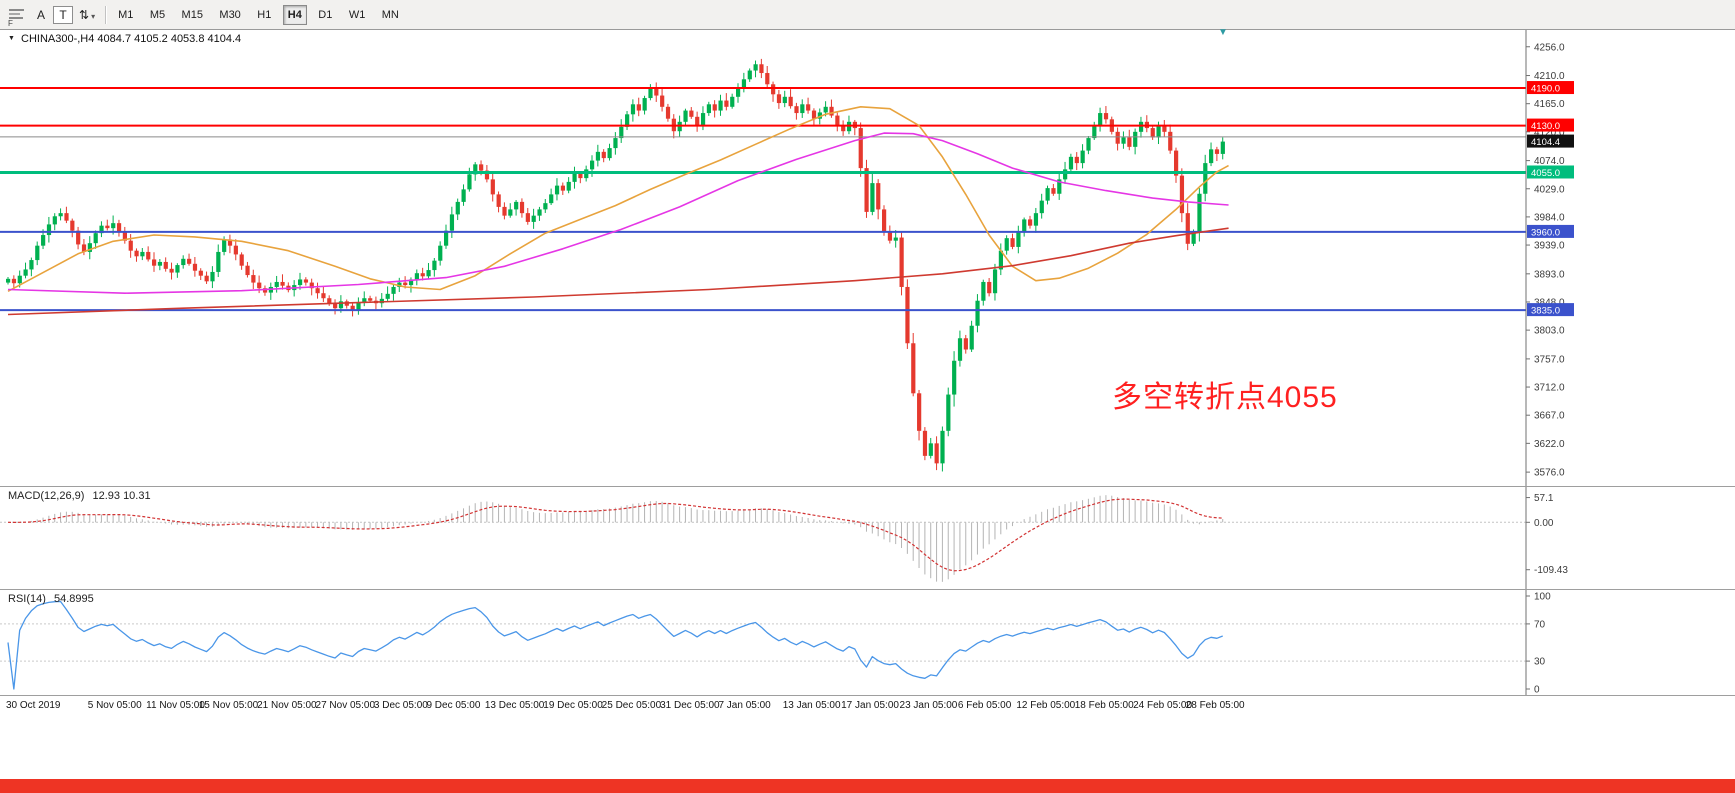 The height and width of the screenshot is (793, 1735). What do you see at coordinates (264, 15) in the screenshot?
I see `timeframe-button-h1: H1` at bounding box center [264, 15].